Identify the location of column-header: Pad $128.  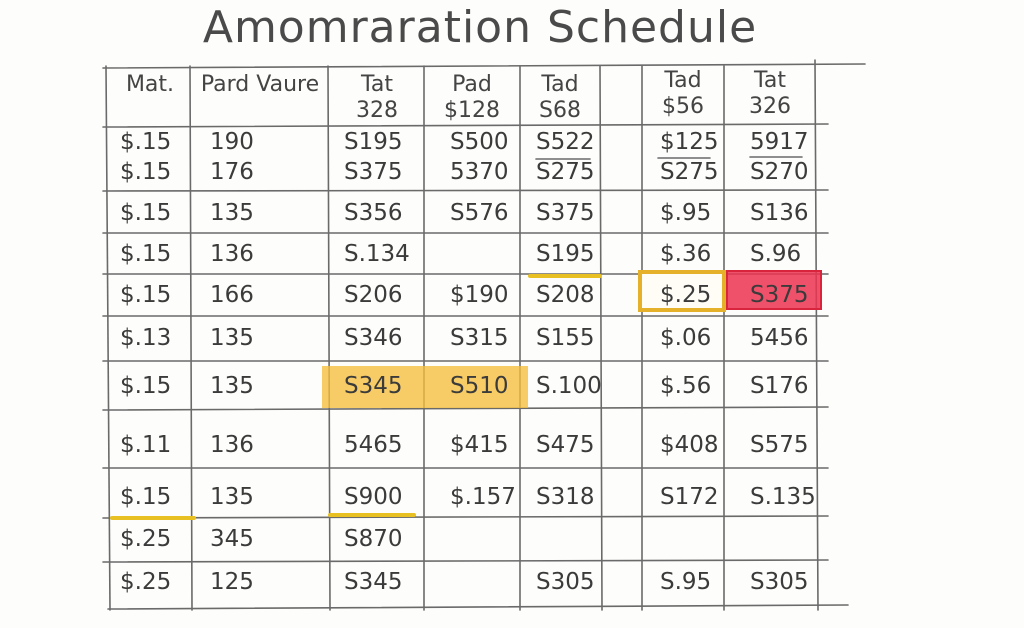
(472, 98).